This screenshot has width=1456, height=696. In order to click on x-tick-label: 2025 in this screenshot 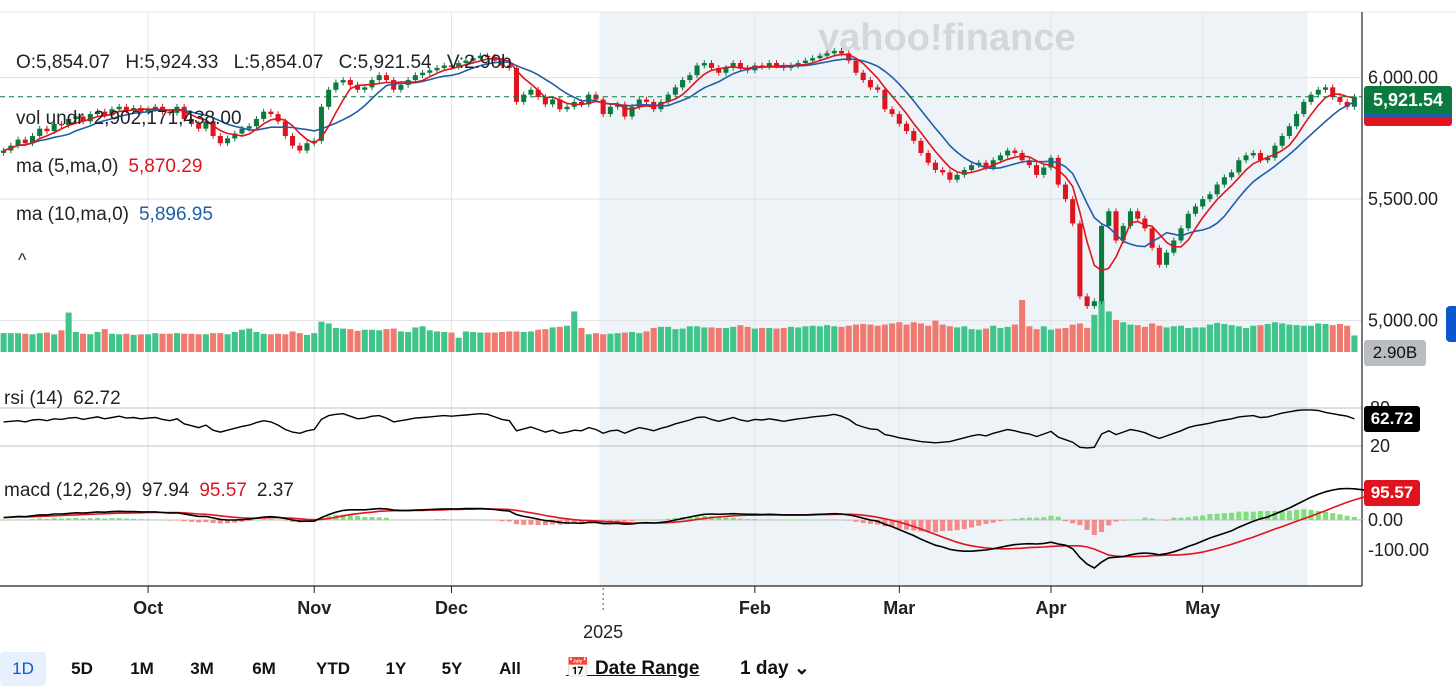, I will do `click(603, 632)`.